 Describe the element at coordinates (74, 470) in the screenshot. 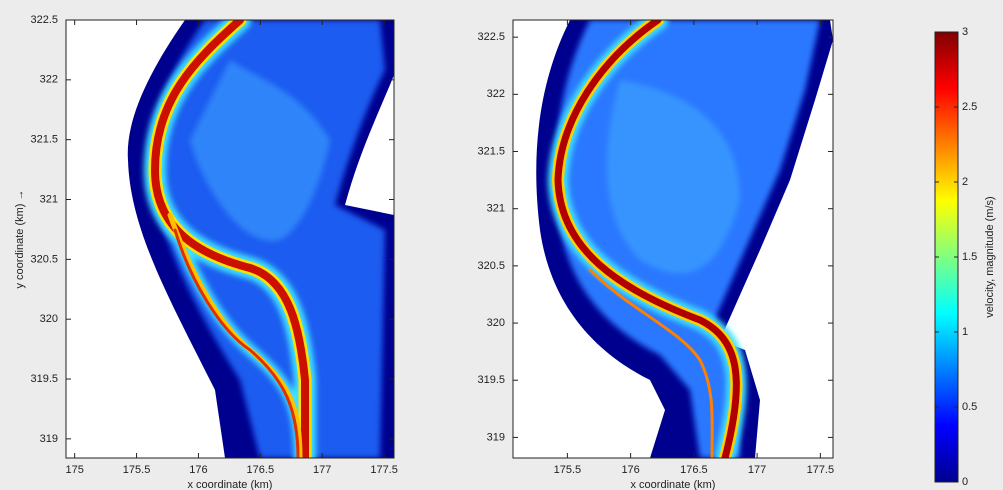

I see `x-tick-label: 175` at that location.